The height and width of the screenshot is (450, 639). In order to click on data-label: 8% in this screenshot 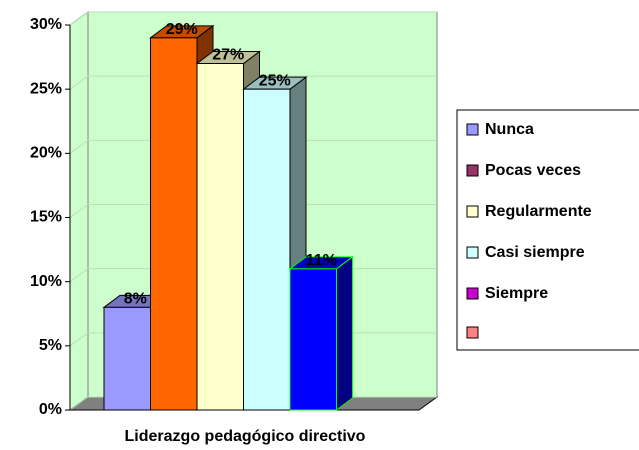, I will do `click(135, 299)`.